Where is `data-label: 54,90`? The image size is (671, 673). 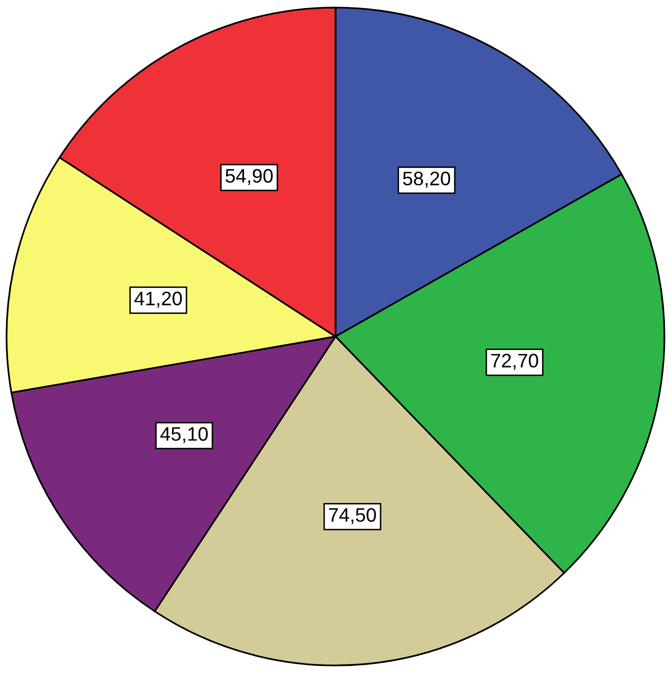
data-label: 54,90 is located at coordinates (249, 177).